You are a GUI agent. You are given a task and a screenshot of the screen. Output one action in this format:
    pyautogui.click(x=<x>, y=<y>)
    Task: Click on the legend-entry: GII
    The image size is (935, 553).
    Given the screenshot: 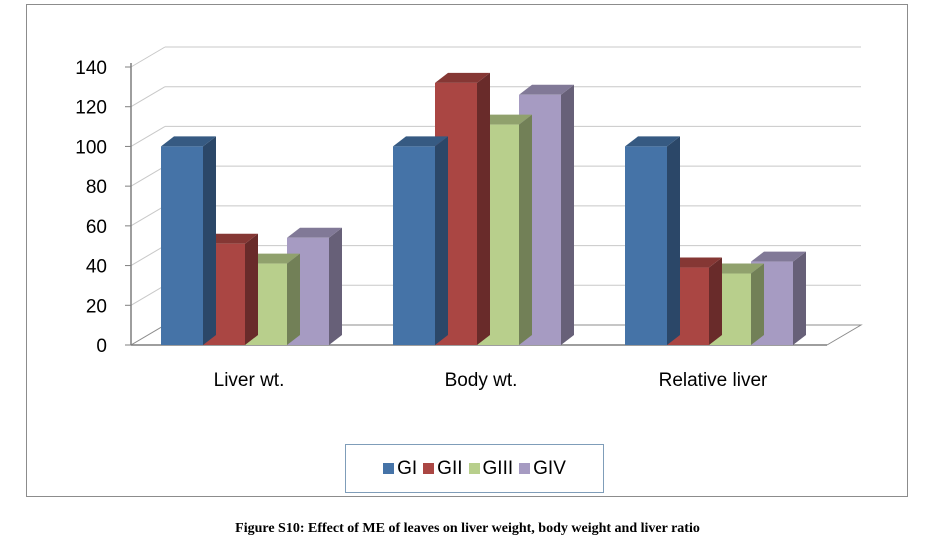 What is the action you would take?
    pyautogui.click(x=443, y=468)
    